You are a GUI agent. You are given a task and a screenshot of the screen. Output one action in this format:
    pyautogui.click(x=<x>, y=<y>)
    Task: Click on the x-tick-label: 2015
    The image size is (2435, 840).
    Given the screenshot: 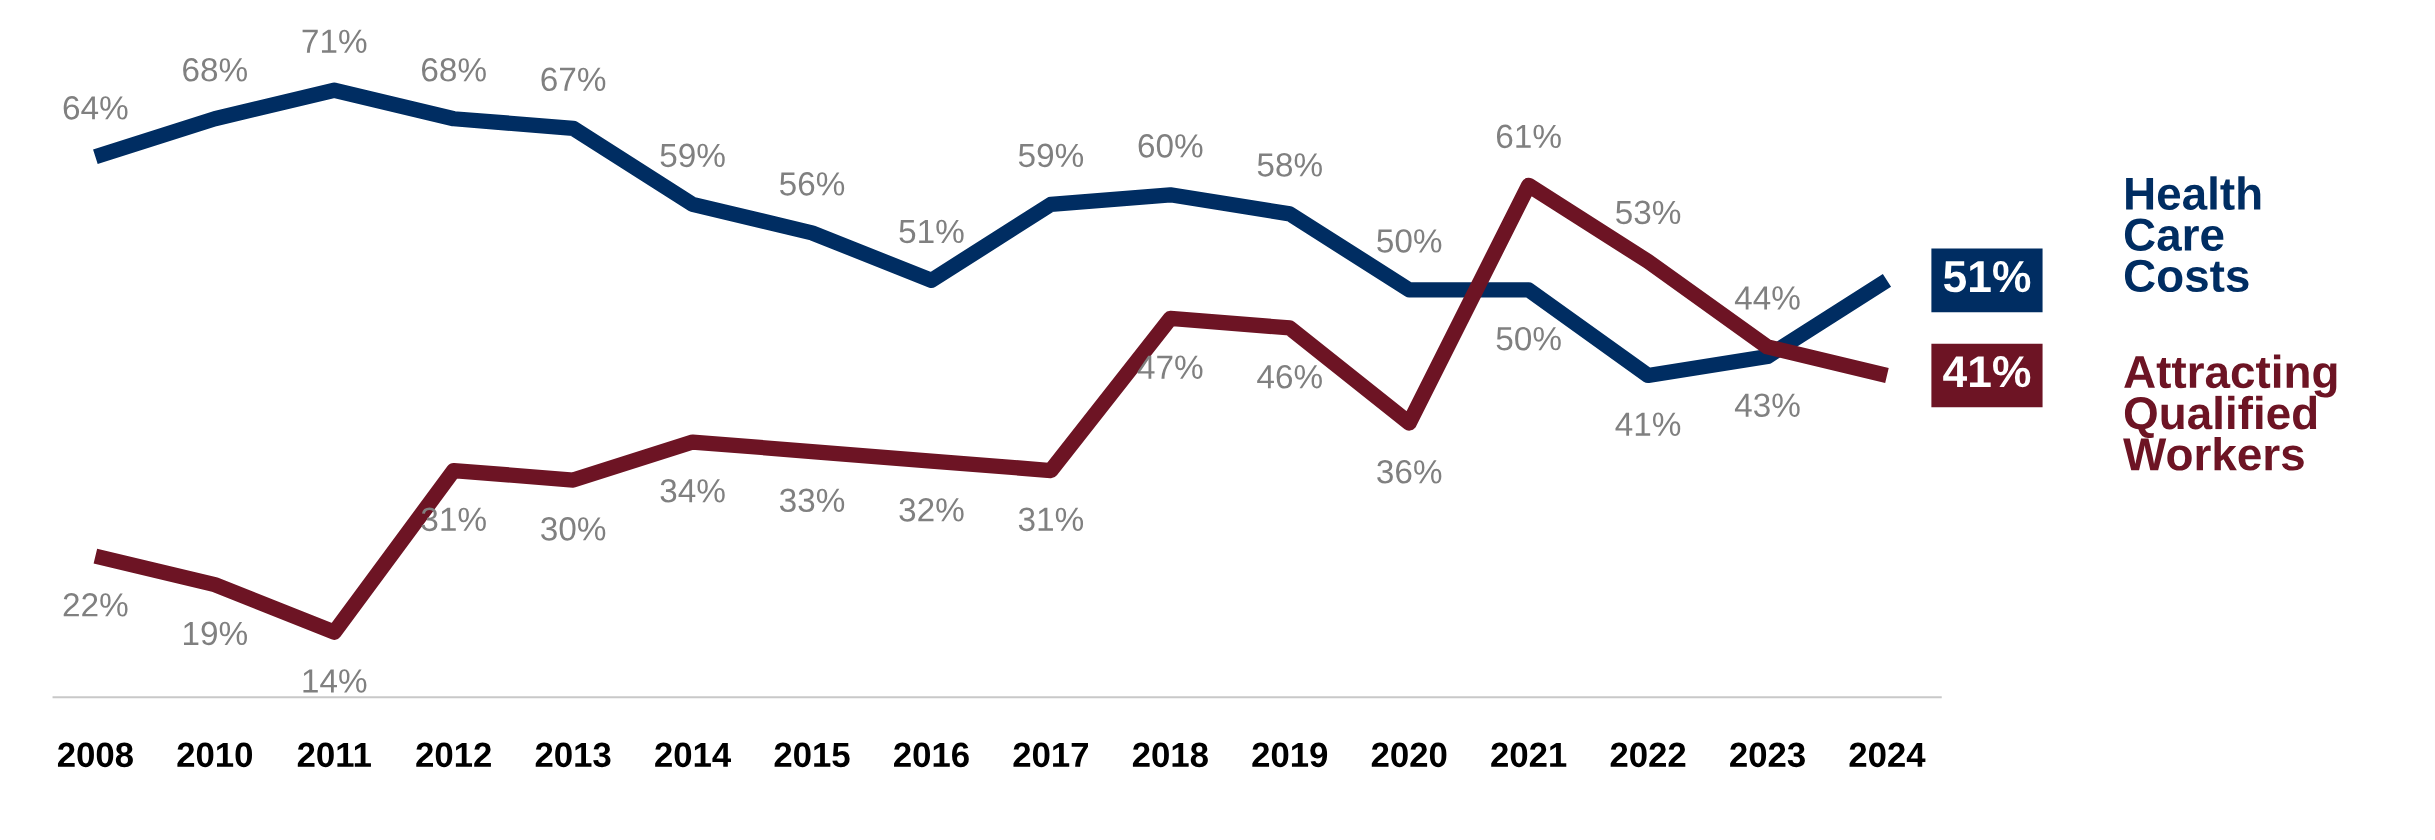 What is the action you would take?
    pyautogui.click(x=812, y=755)
    